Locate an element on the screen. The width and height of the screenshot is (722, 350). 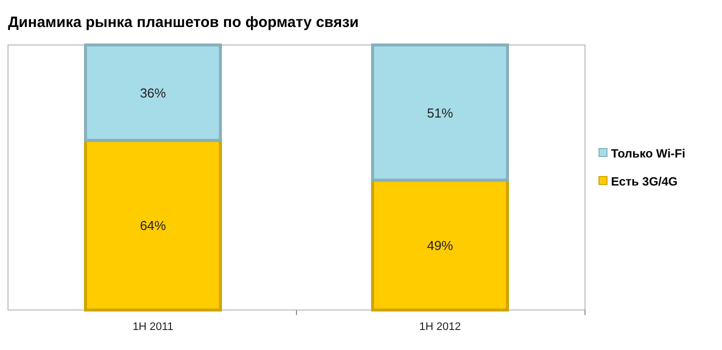
x-tick-label: 1H 2011 is located at coordinates (153, 327).